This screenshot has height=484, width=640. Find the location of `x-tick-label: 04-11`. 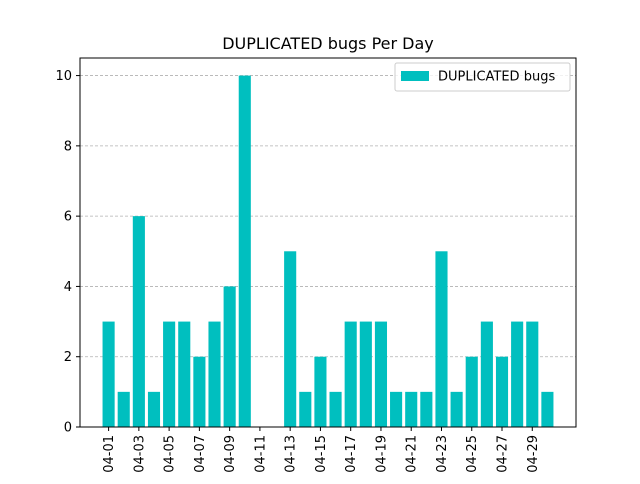

x-tick-label: 04-11 is located at coordinates (260, 454).